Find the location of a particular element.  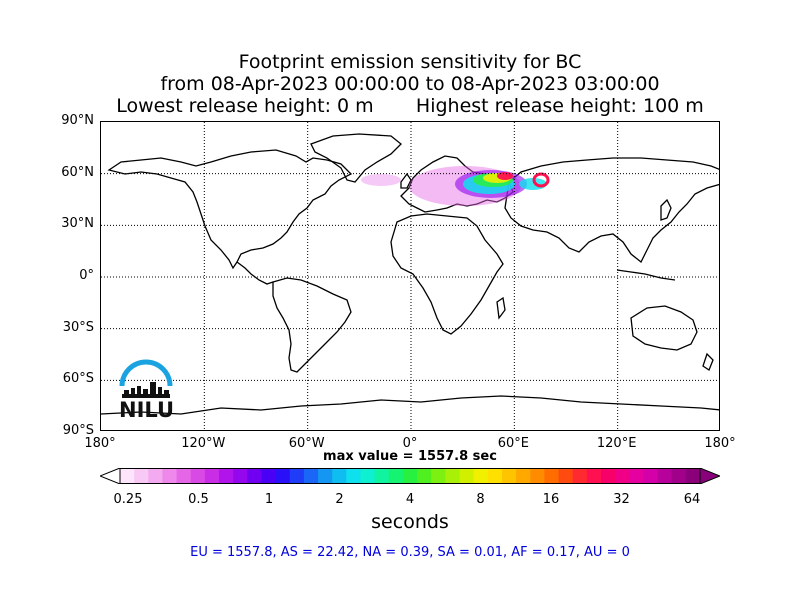

lat-tick-label: 60°S is located at coordinates (78, 379).